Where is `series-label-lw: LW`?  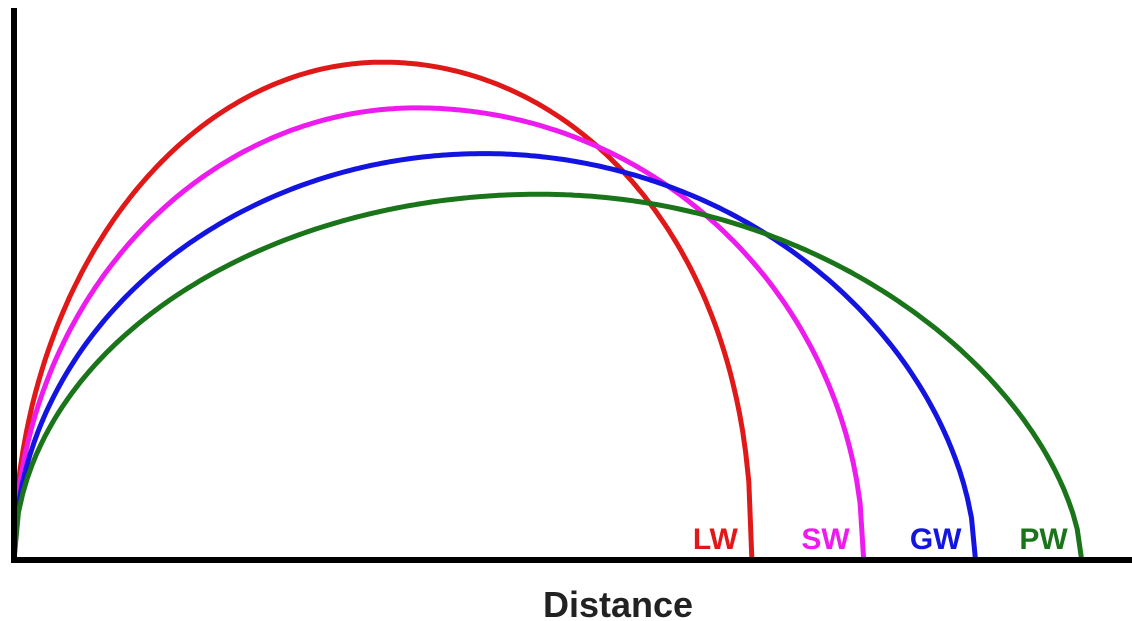 series-label-lw: LW is located at coordinates (716, 539).